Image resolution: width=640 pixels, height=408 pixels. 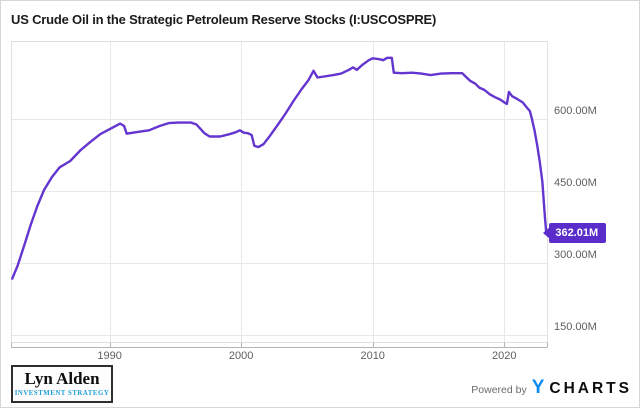 I want to click on x-axis-tick-label: 2020, so click(x=504, y=356).